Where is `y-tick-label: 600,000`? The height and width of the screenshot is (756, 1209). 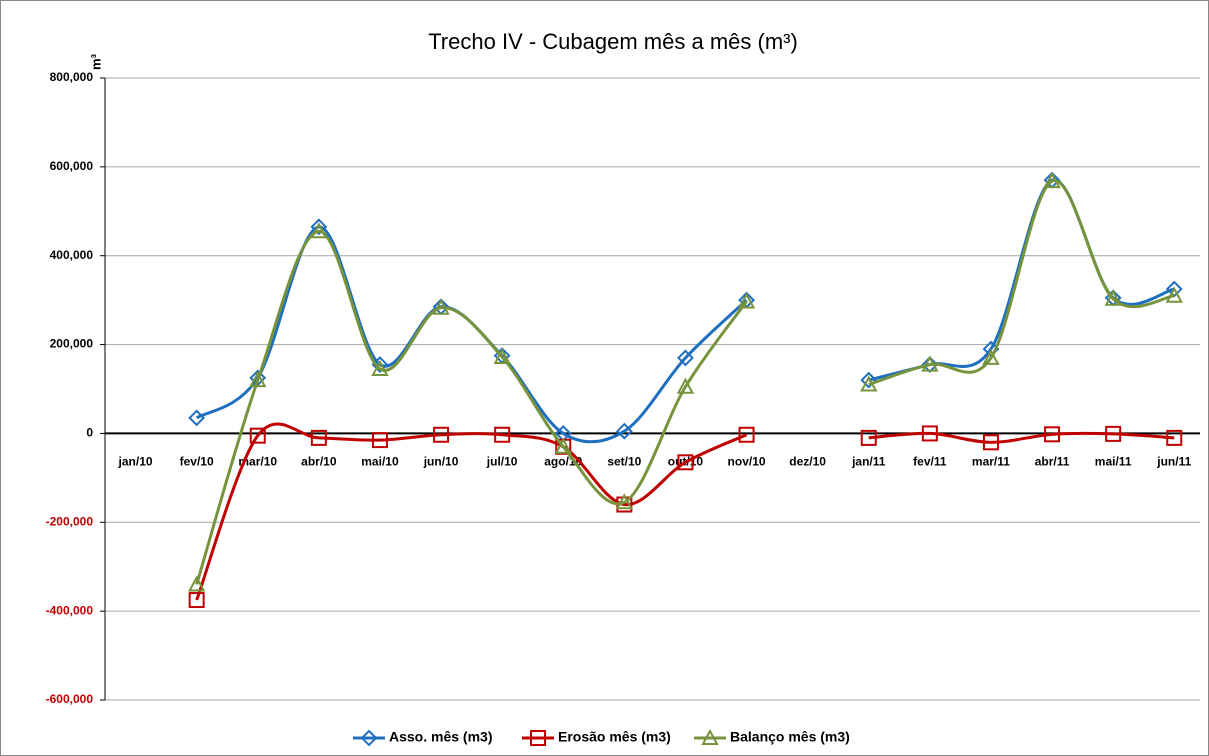
y-tick-label: 600,000 is located at coordinates (72, 166).